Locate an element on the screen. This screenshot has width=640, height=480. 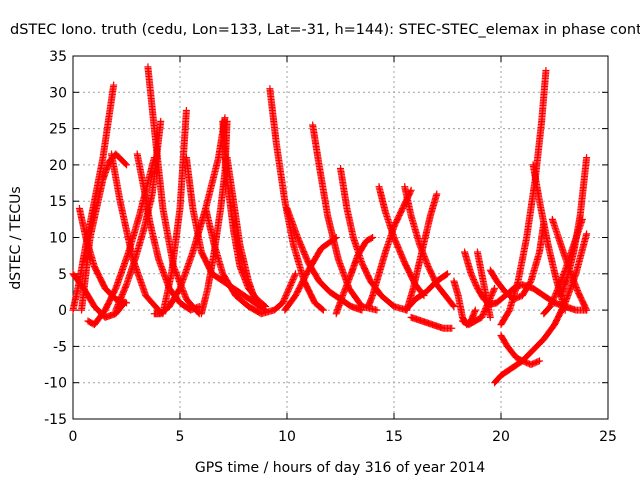
x-tick-label: 5 is located at coordinates (180, 437).